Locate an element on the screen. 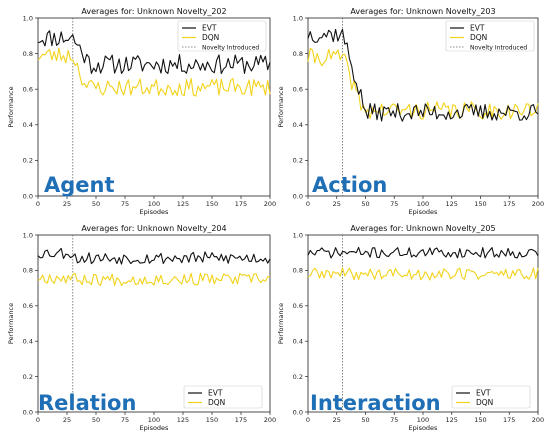  chart-title: Averages for: Unknown Novelty_202 is located at coordinates (153, 11).